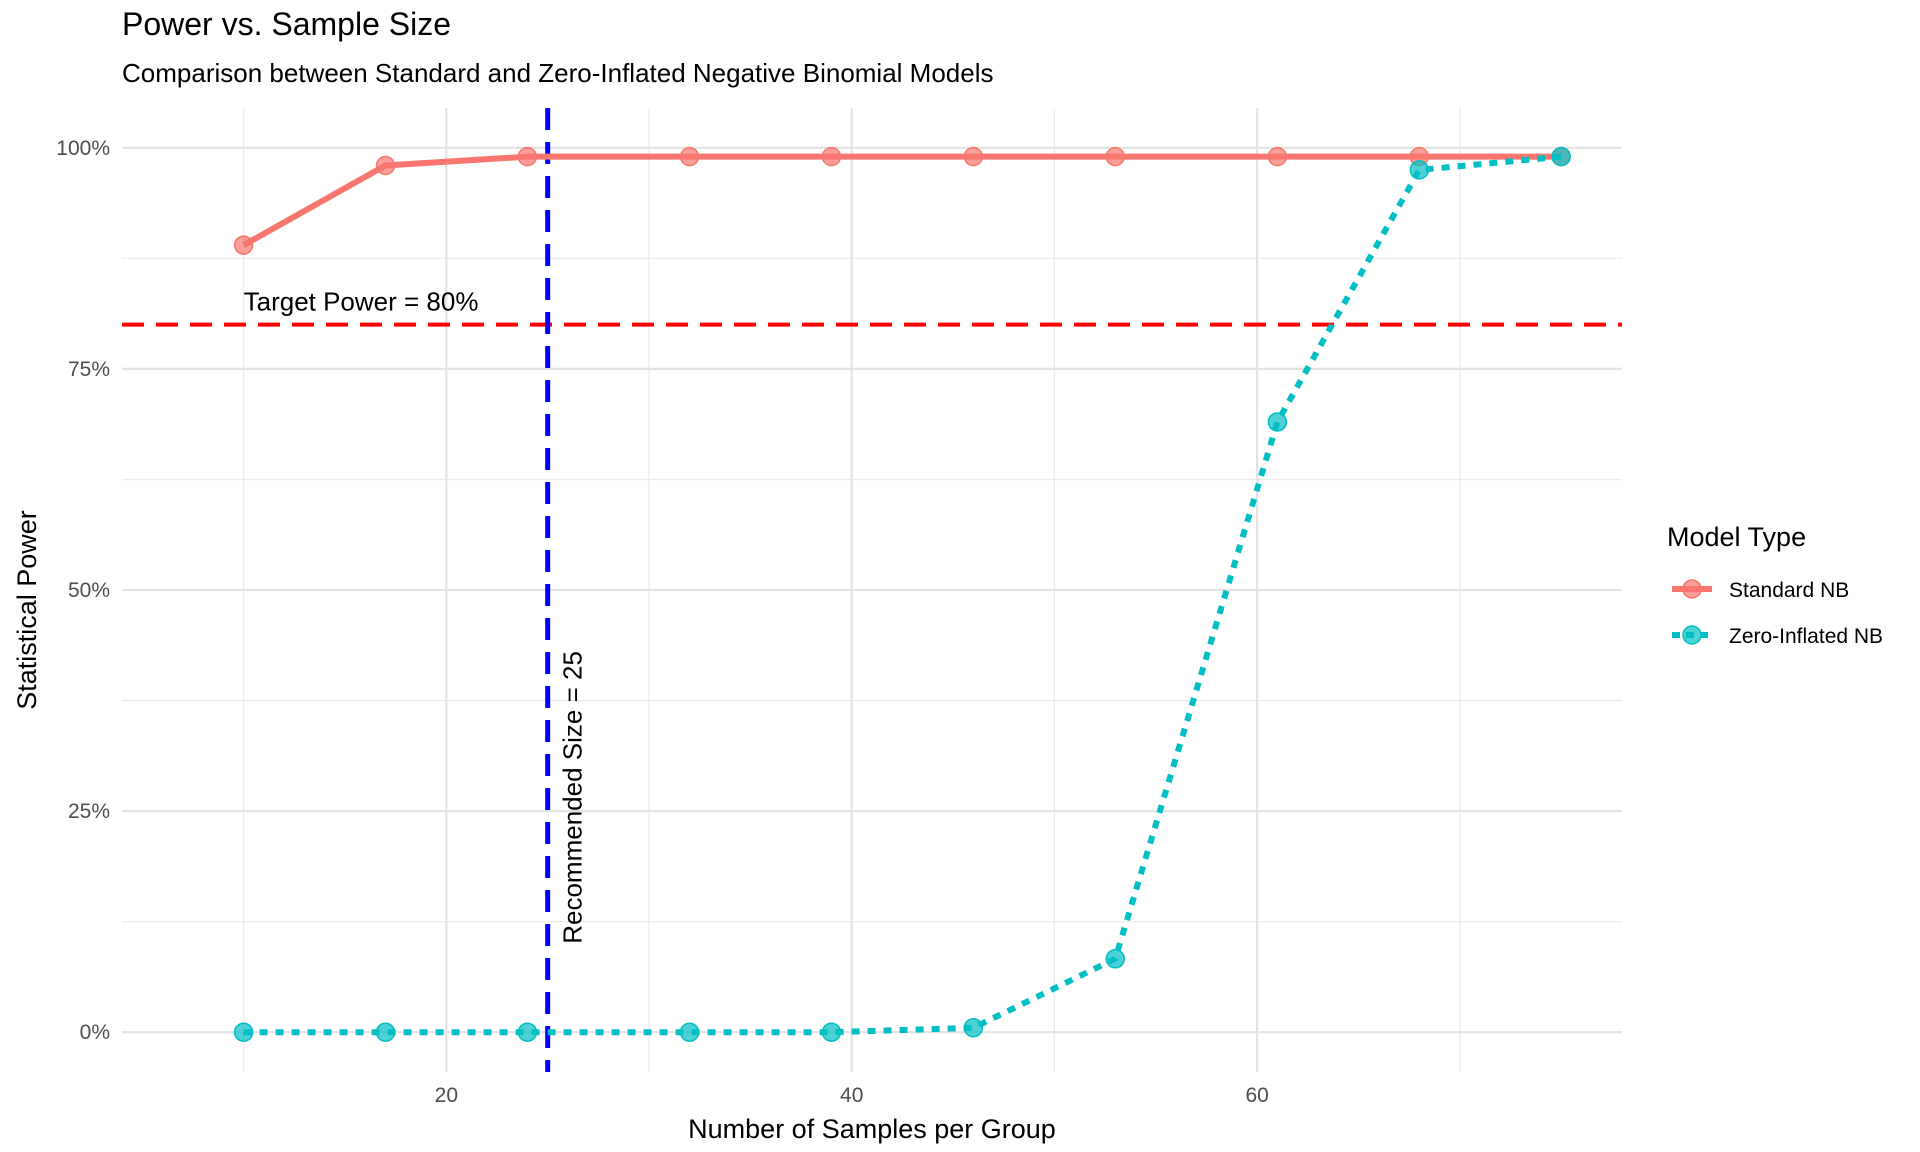 The width and height of the screenshot is (1920, 1152). I want to click on legend: Model Type Standard NB Zero-Inflated NB, so click(1775, 585).